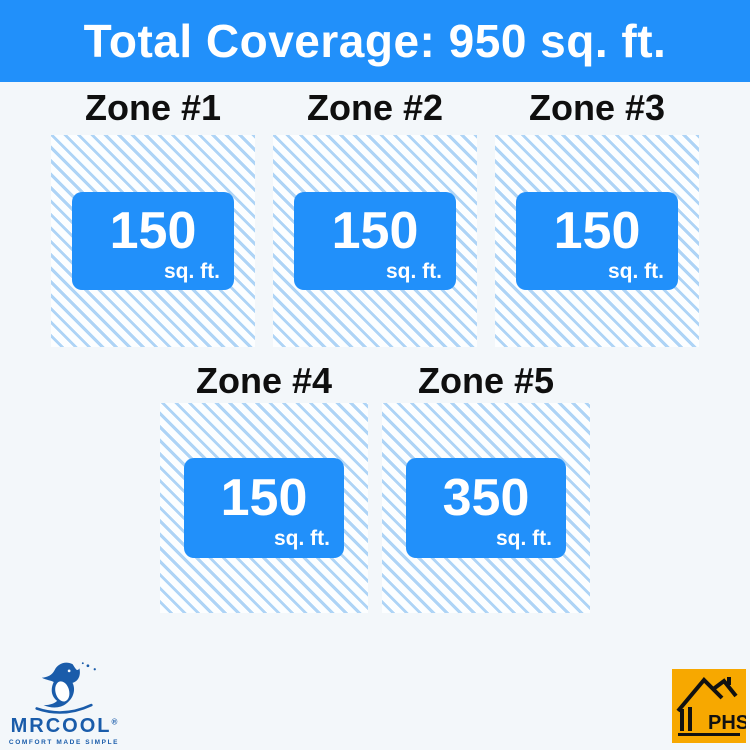 The image size is (750, 750). I want to click on mrcool-brand-text: MRCOOL, so click(61, 726).